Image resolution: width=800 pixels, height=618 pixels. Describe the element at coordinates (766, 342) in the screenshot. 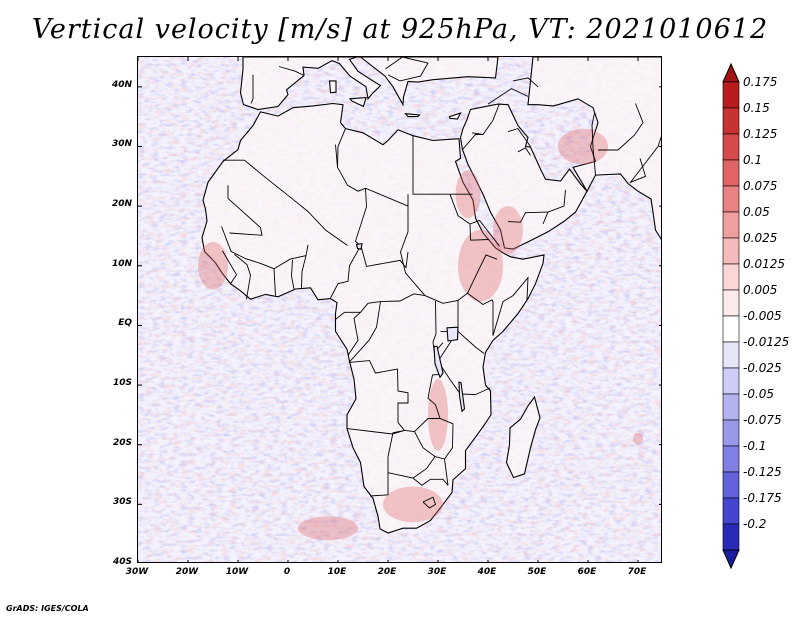

I see `colorbar-tick-label: -0.0125` at that location.